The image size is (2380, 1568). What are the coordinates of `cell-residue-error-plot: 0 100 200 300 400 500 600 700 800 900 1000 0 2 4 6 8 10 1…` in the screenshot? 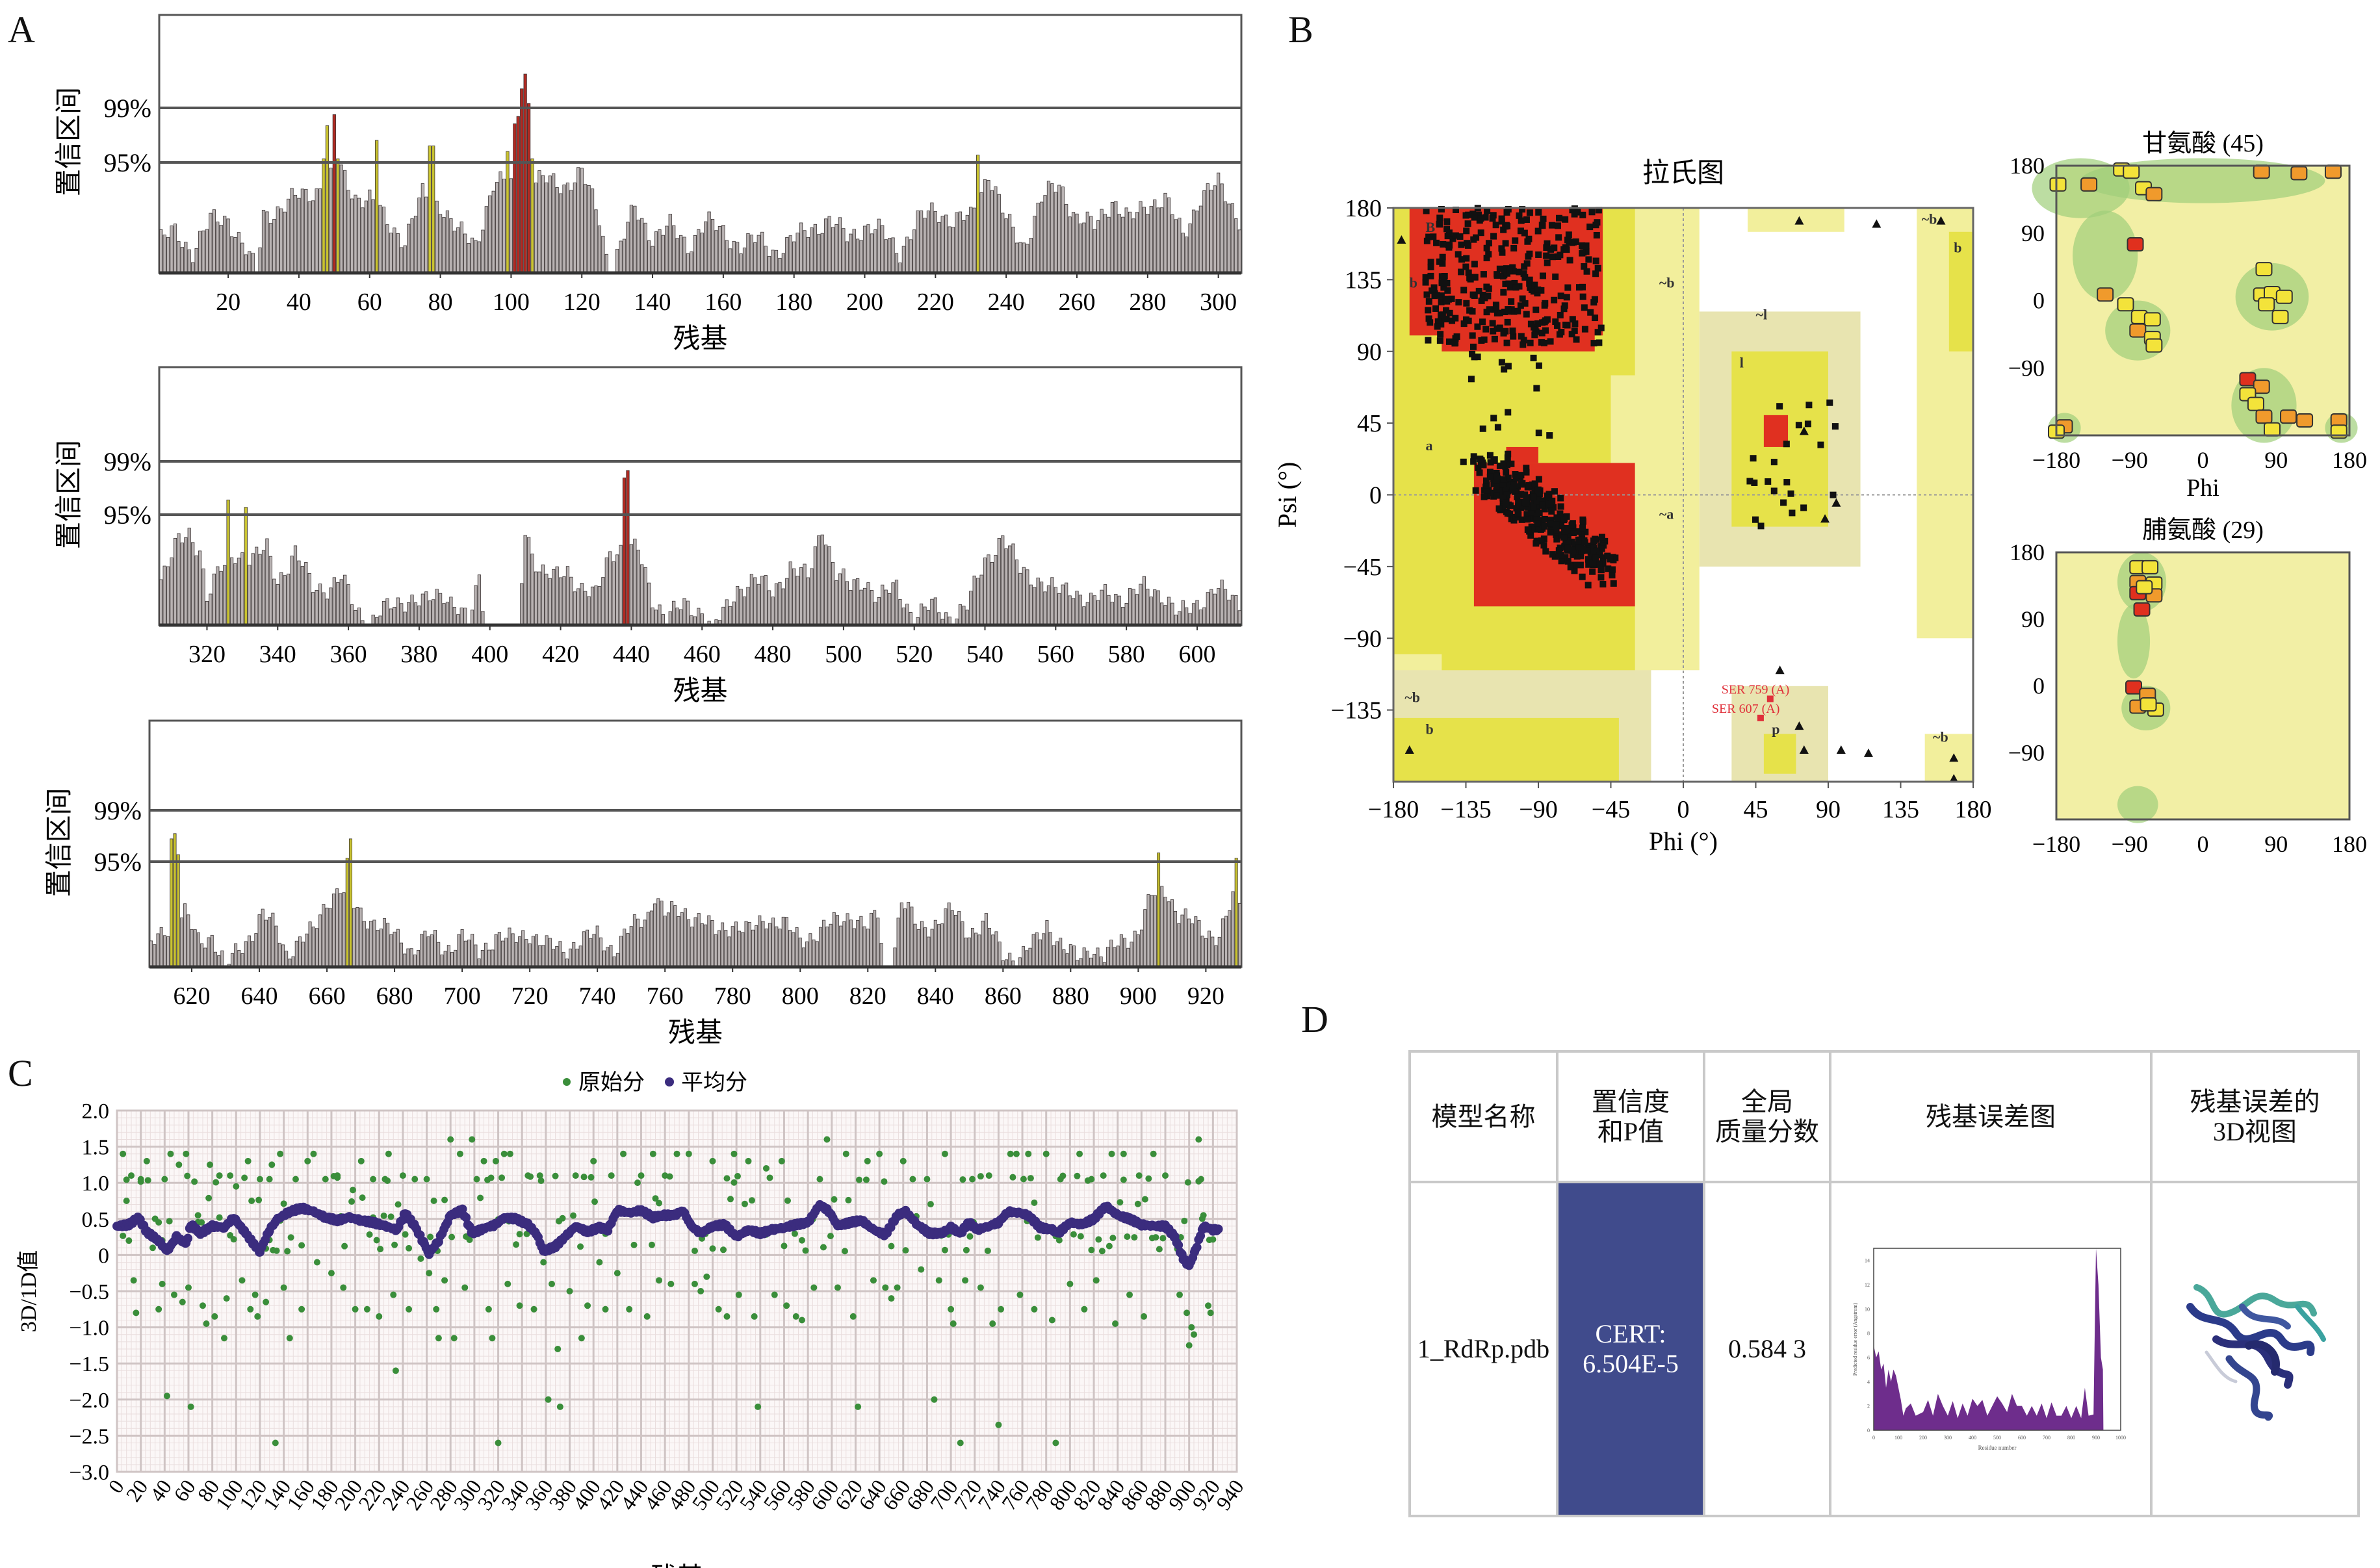 It's located at (1991, 1349).